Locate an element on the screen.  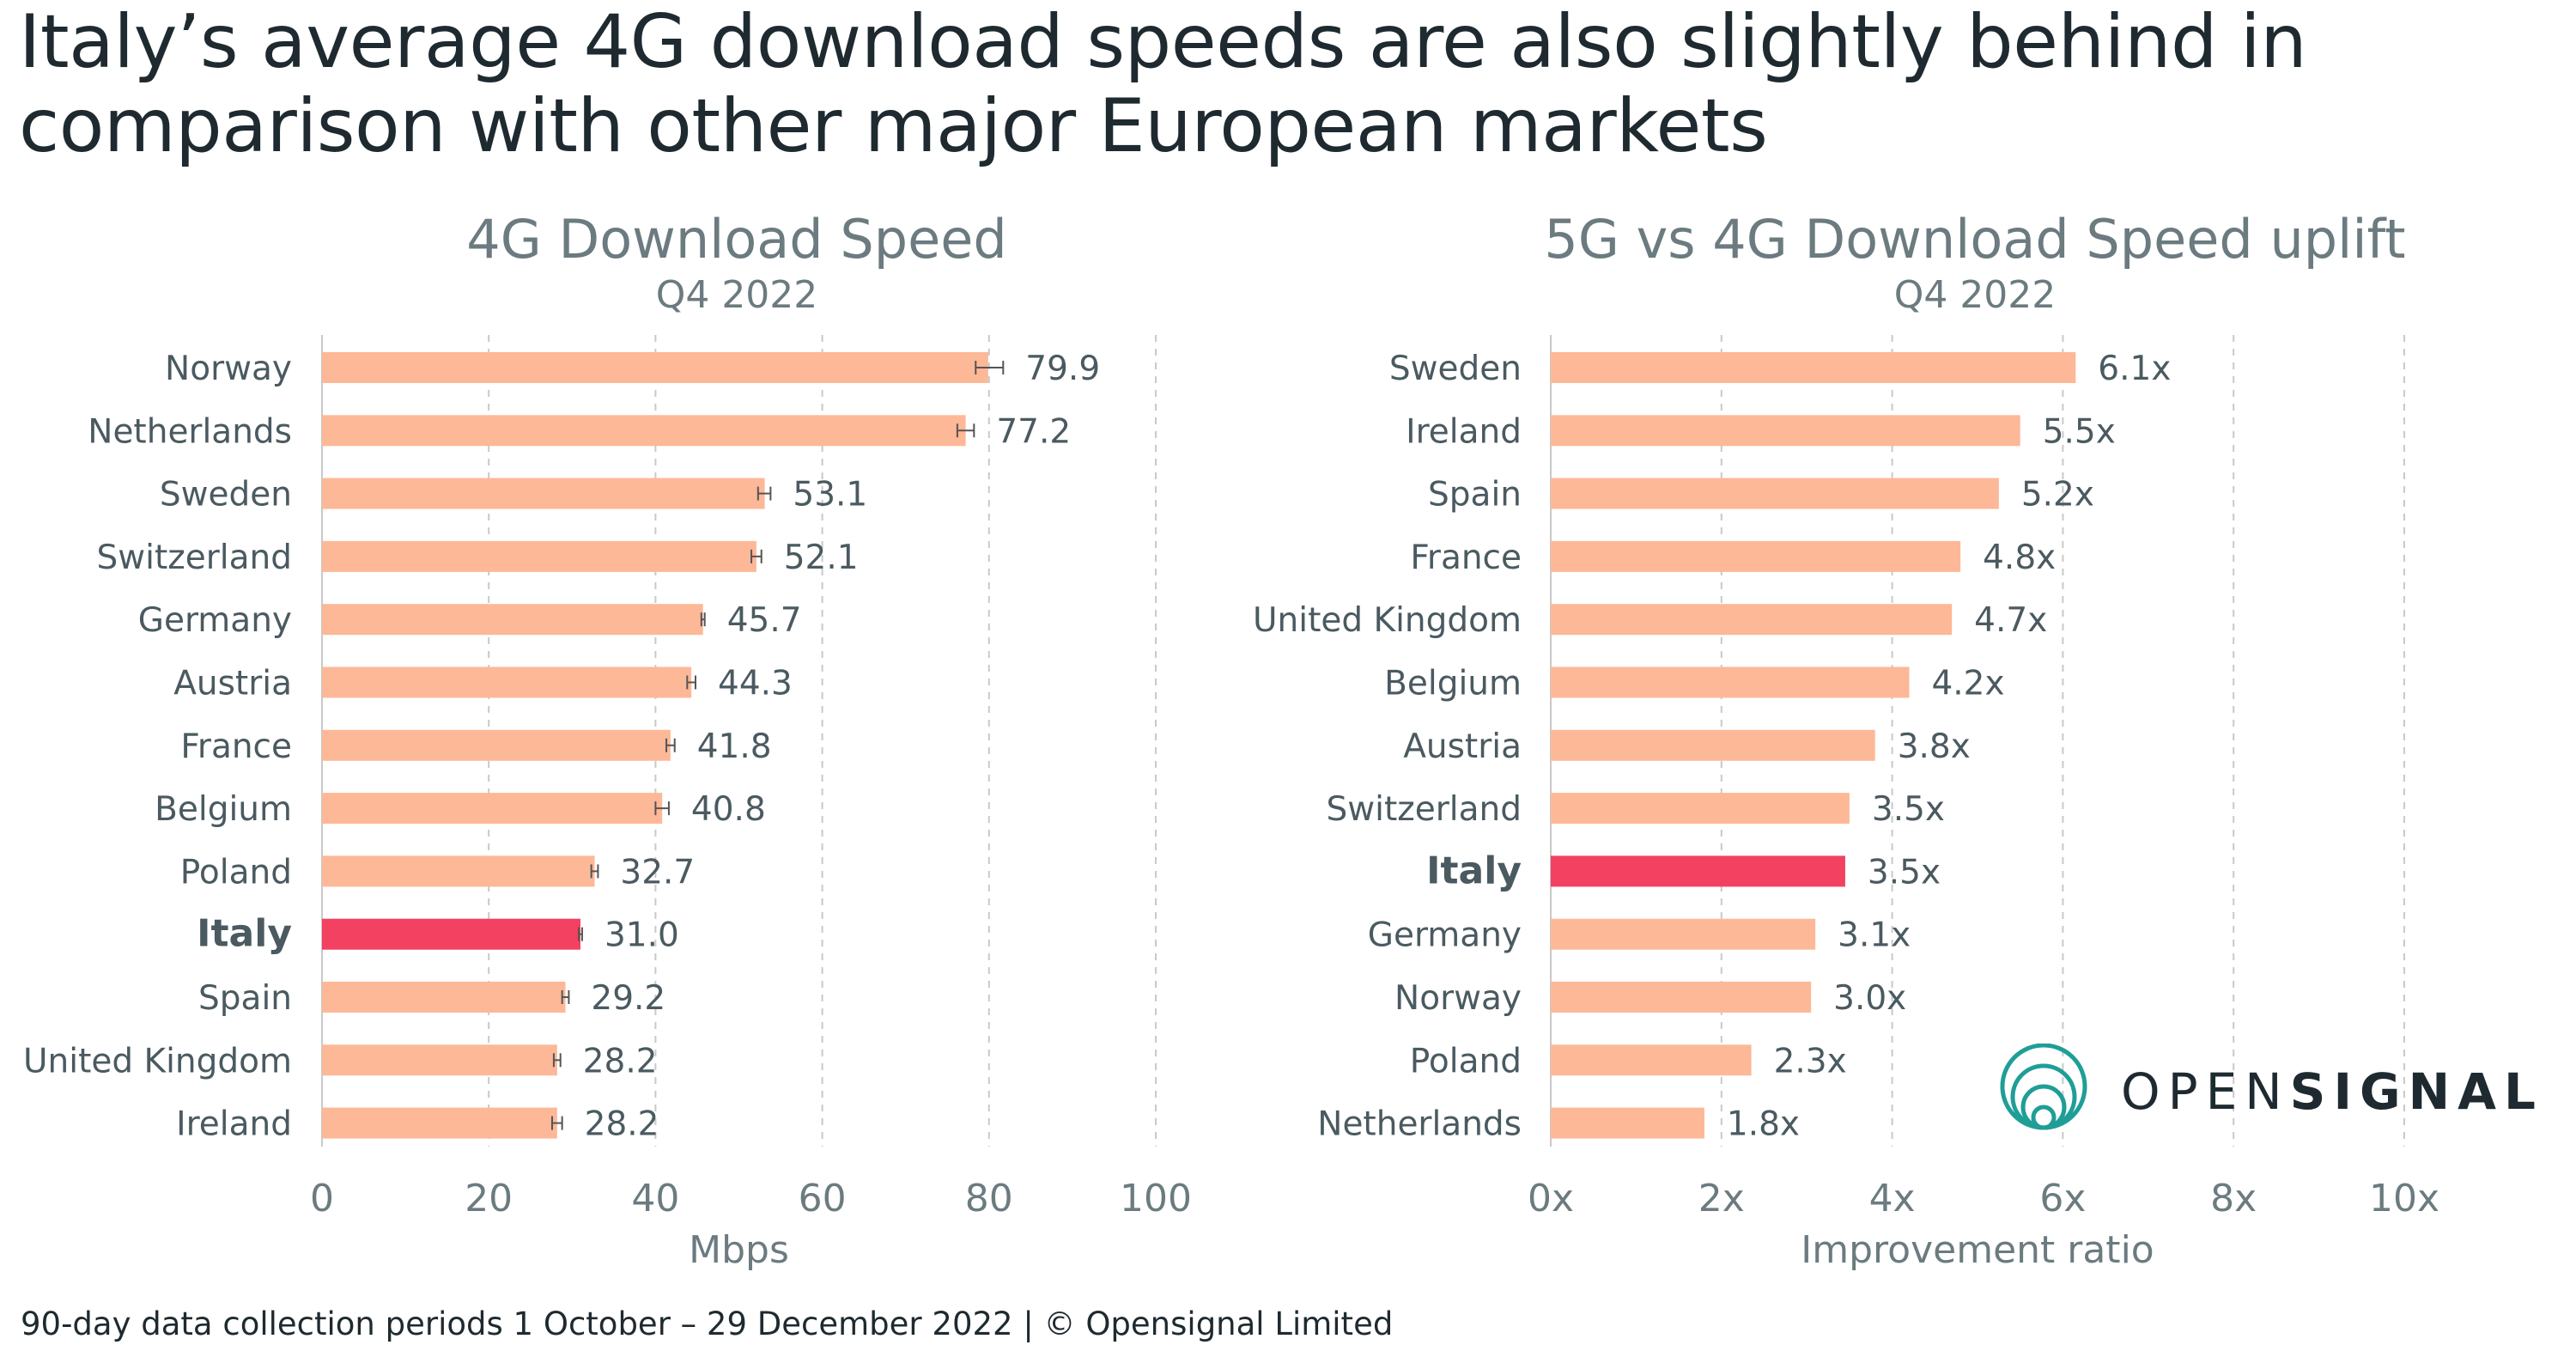
chart1-title: 4G Download Speed is located at coordinates (736, 240).